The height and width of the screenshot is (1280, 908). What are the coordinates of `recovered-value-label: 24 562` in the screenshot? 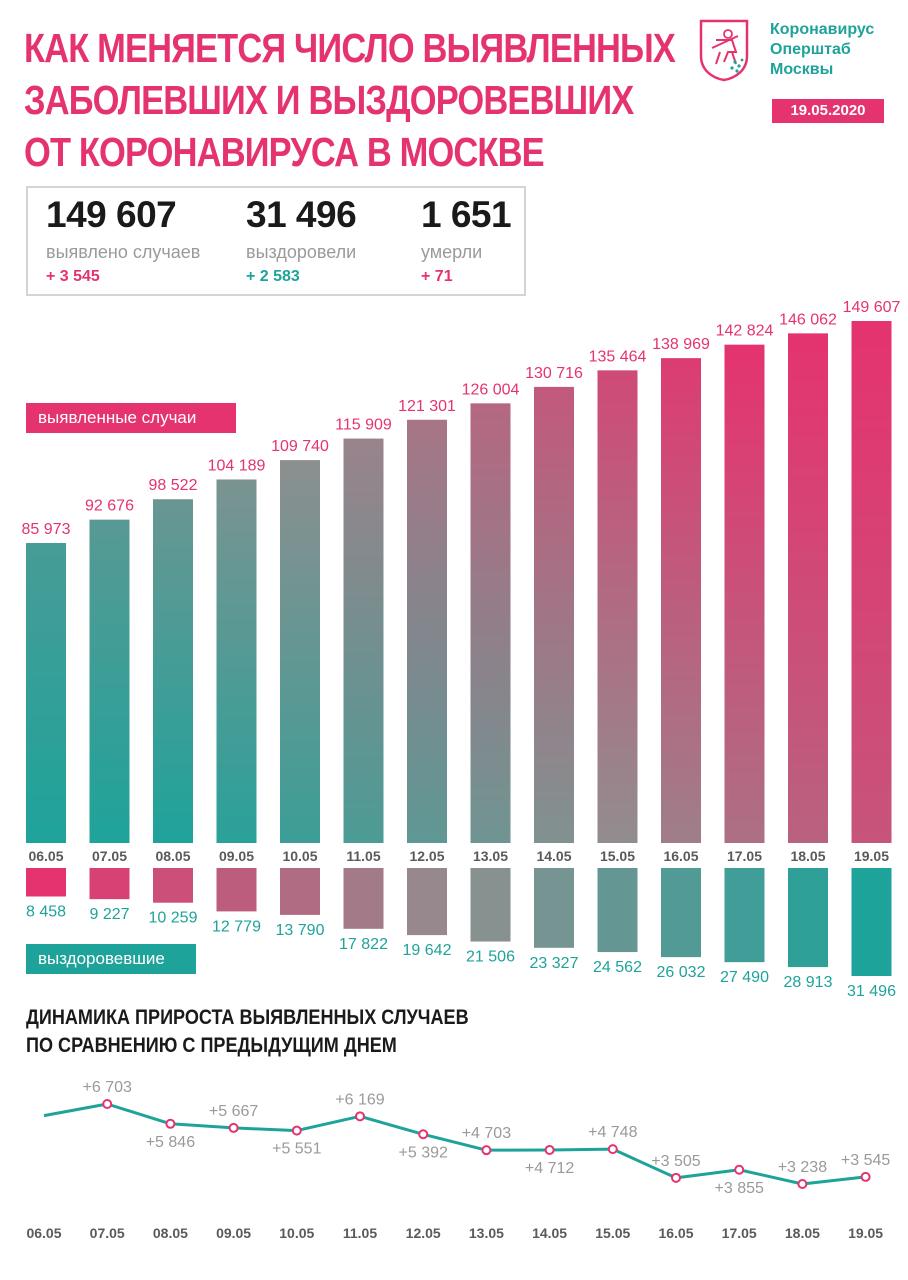 It's located at (617, 967).